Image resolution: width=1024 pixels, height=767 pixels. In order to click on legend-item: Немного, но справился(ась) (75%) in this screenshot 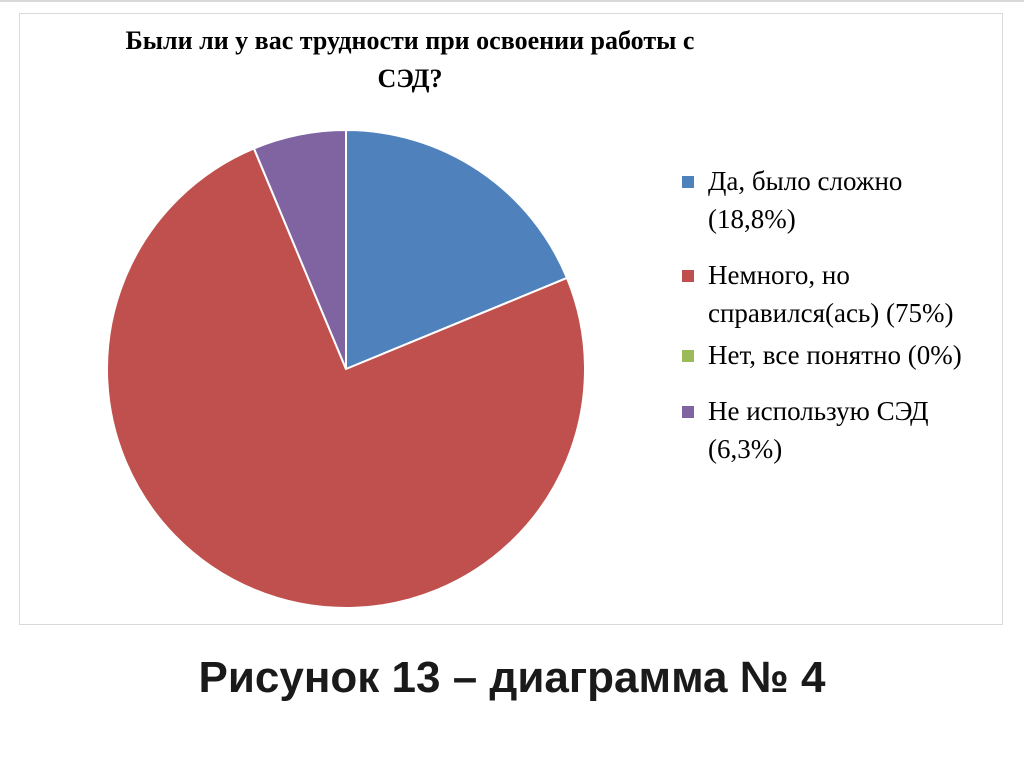, I will do `click(837, 294)`.